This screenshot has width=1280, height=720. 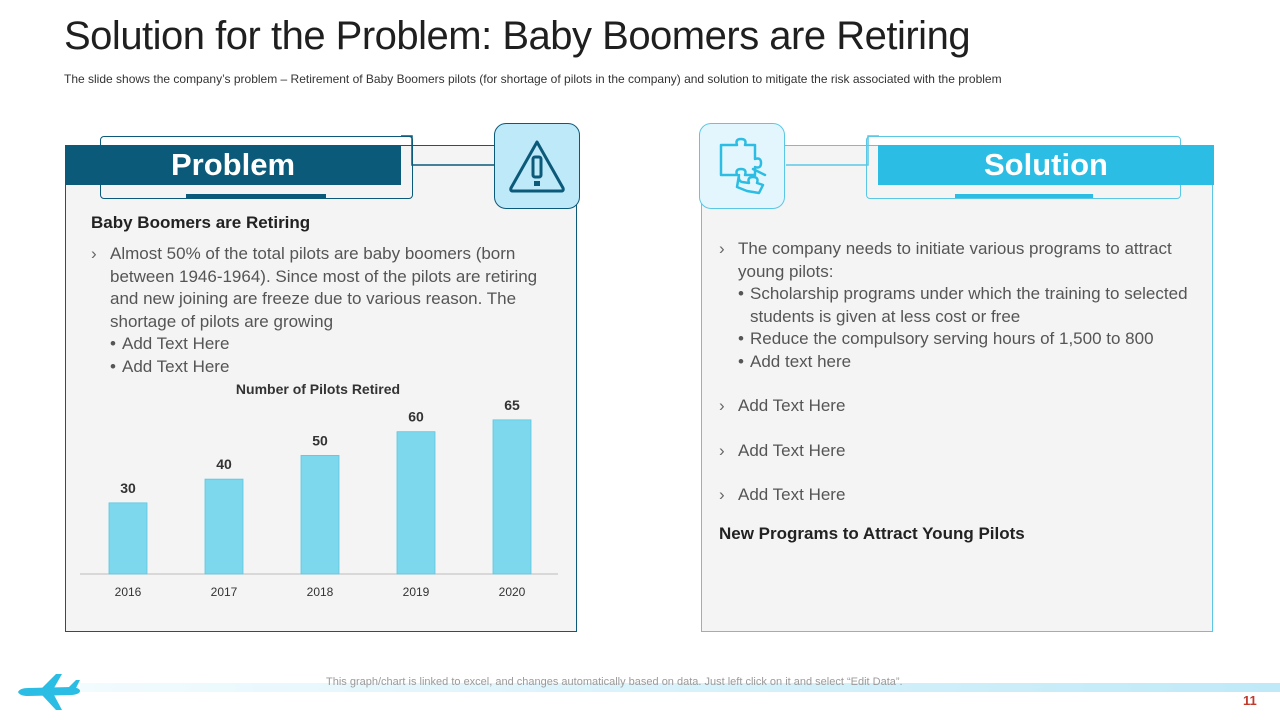 What do you see at coordinates (1250, 700) in the screenshot?
I see `page-number: 11` at bounding box center [1250, 700].